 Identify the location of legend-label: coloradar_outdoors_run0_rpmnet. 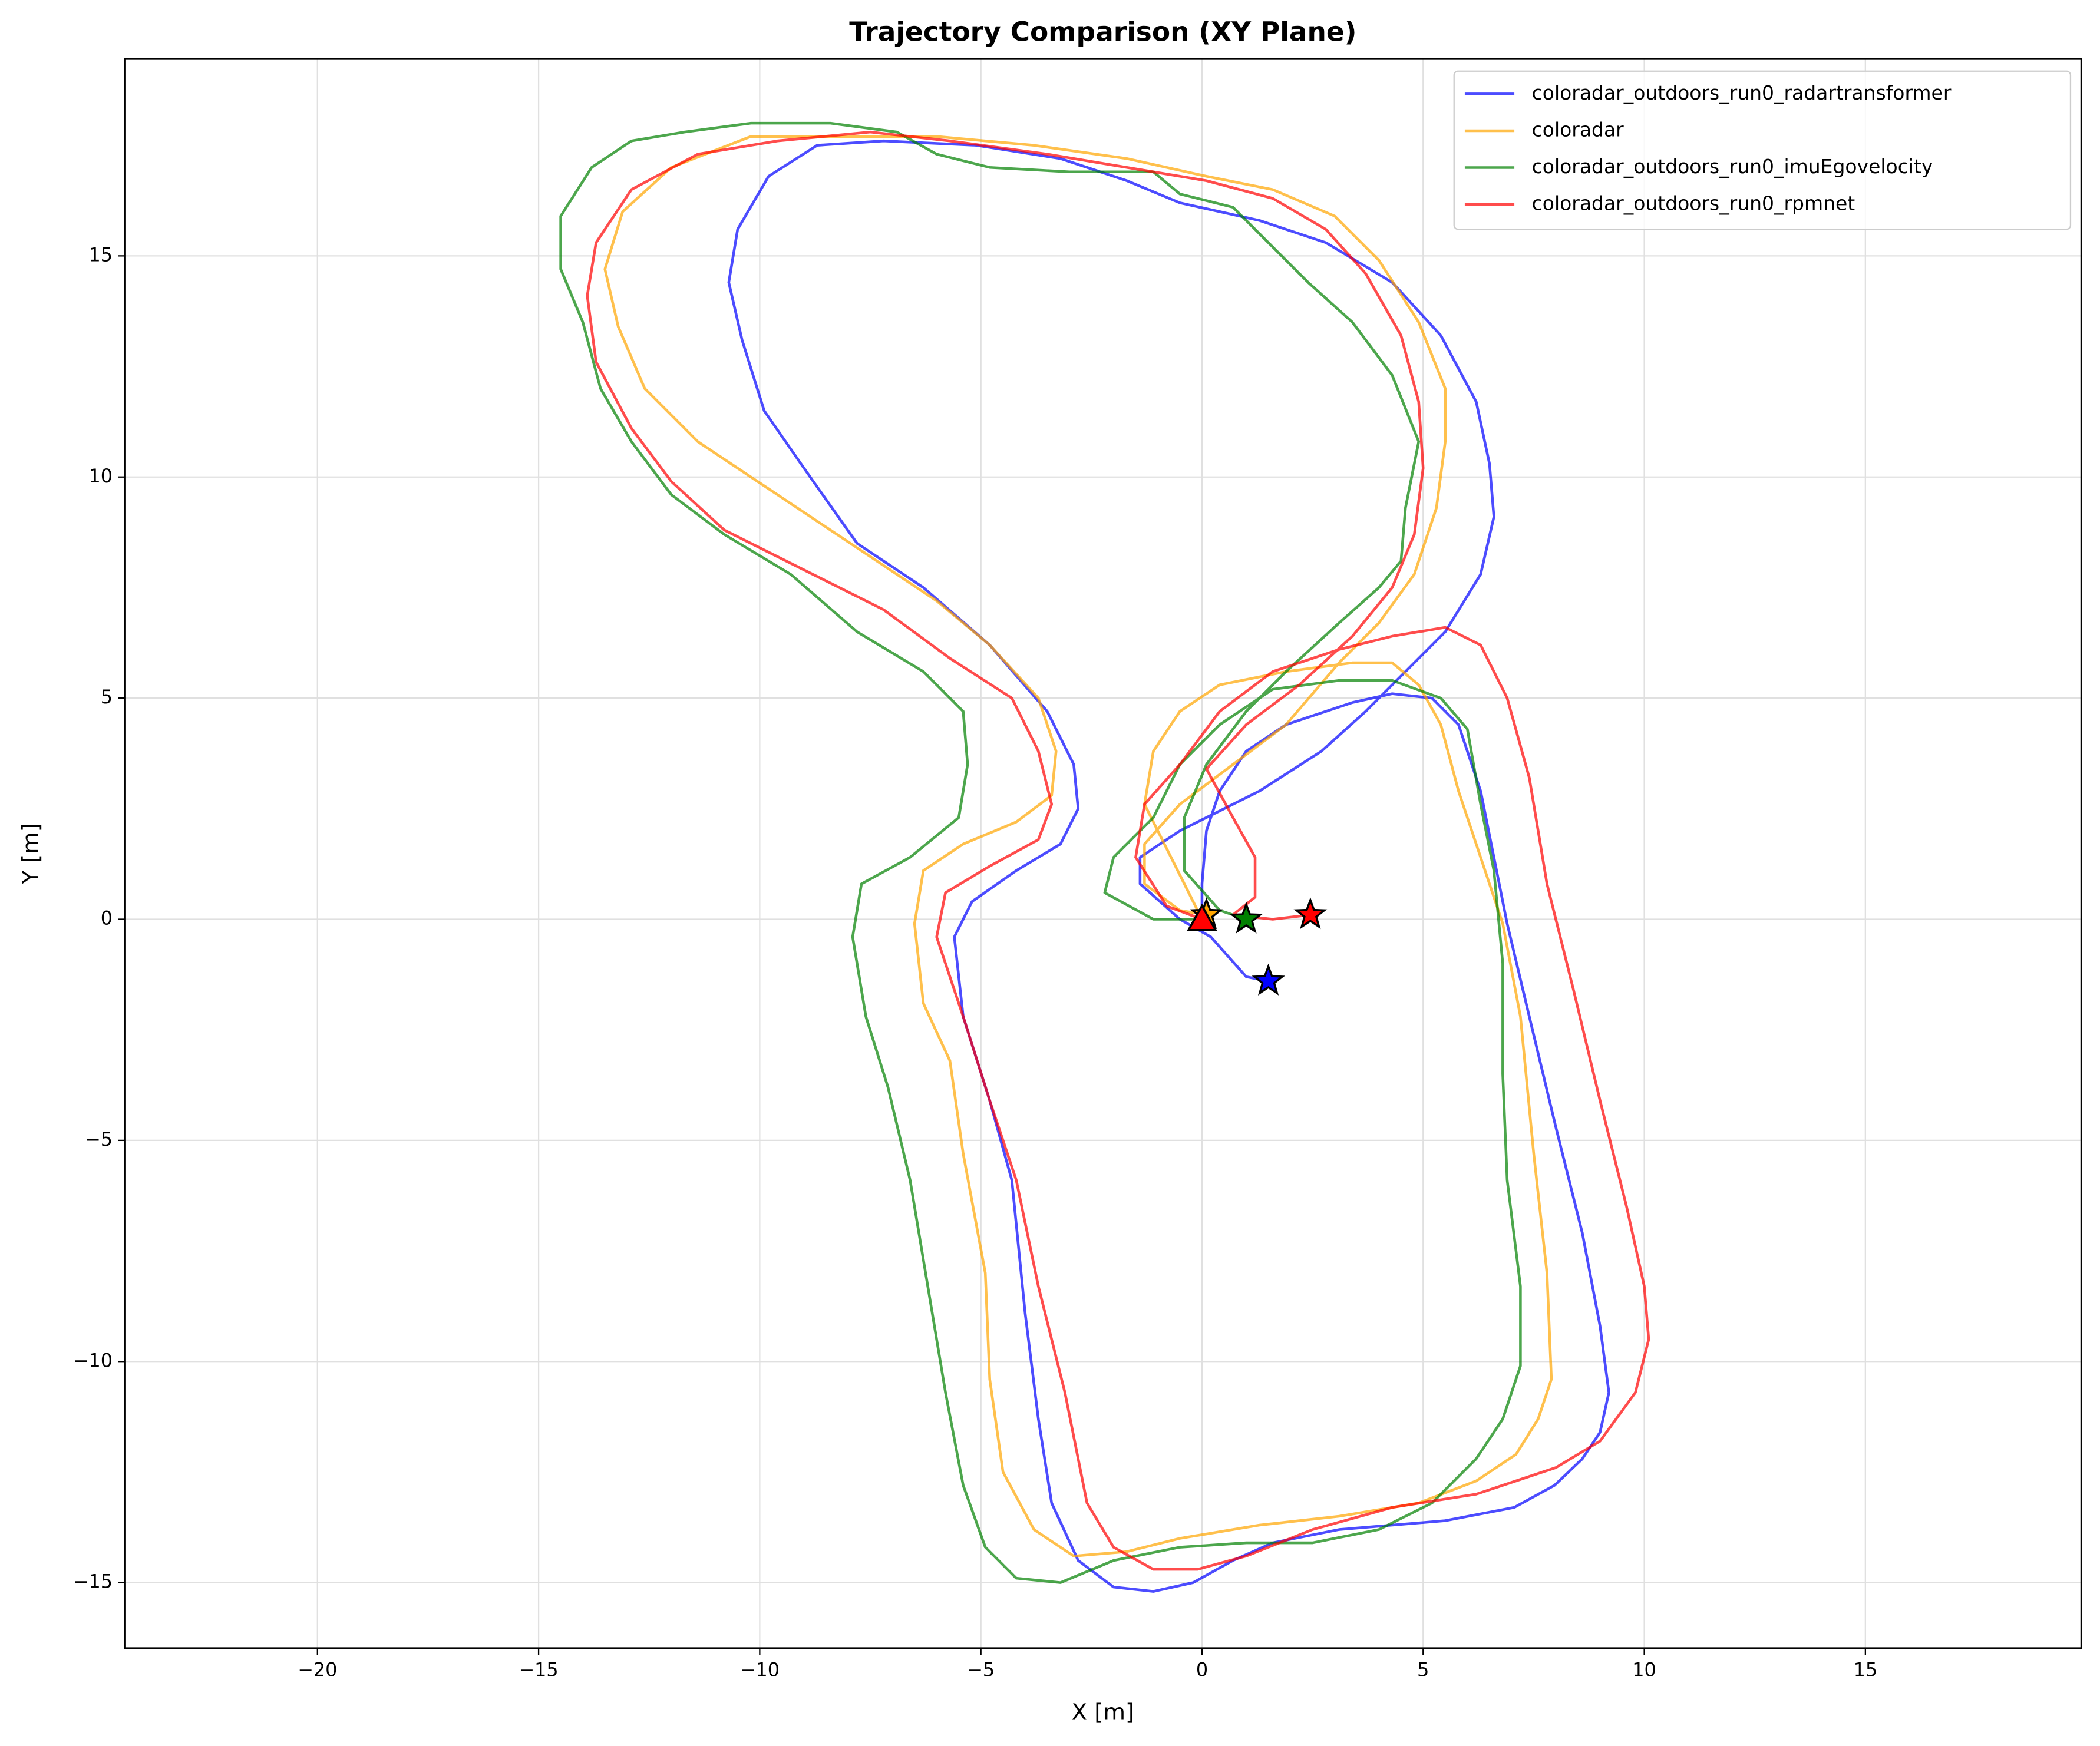
(1693, 203).